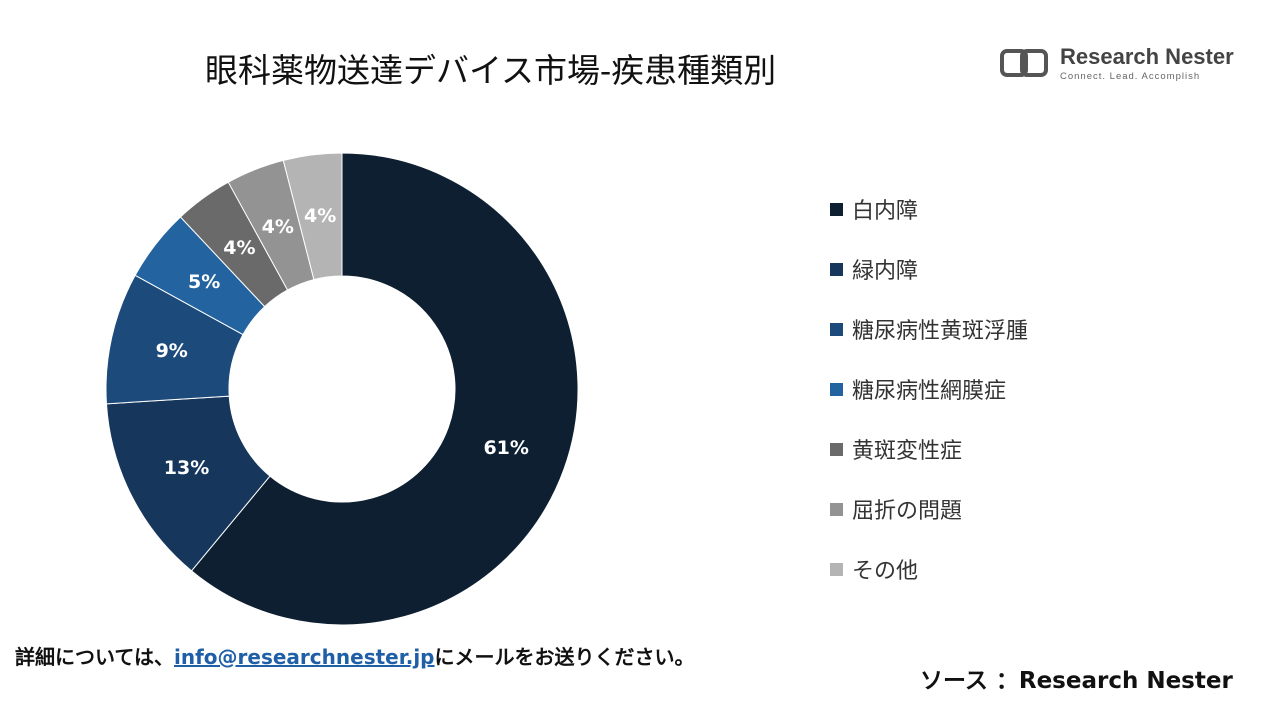 The height and width of the screenshot is (720, 1280). I want to click on legend-label: その他, so click(885, 571).